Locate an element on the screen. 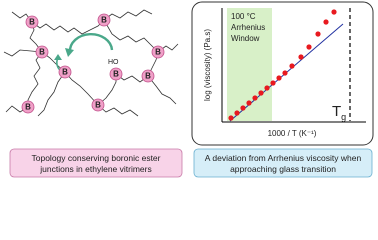 This screenshot has height=240, width=378. x-axis-label: 1000 / T (K⁻¹) is located at coordinates (292, 133).